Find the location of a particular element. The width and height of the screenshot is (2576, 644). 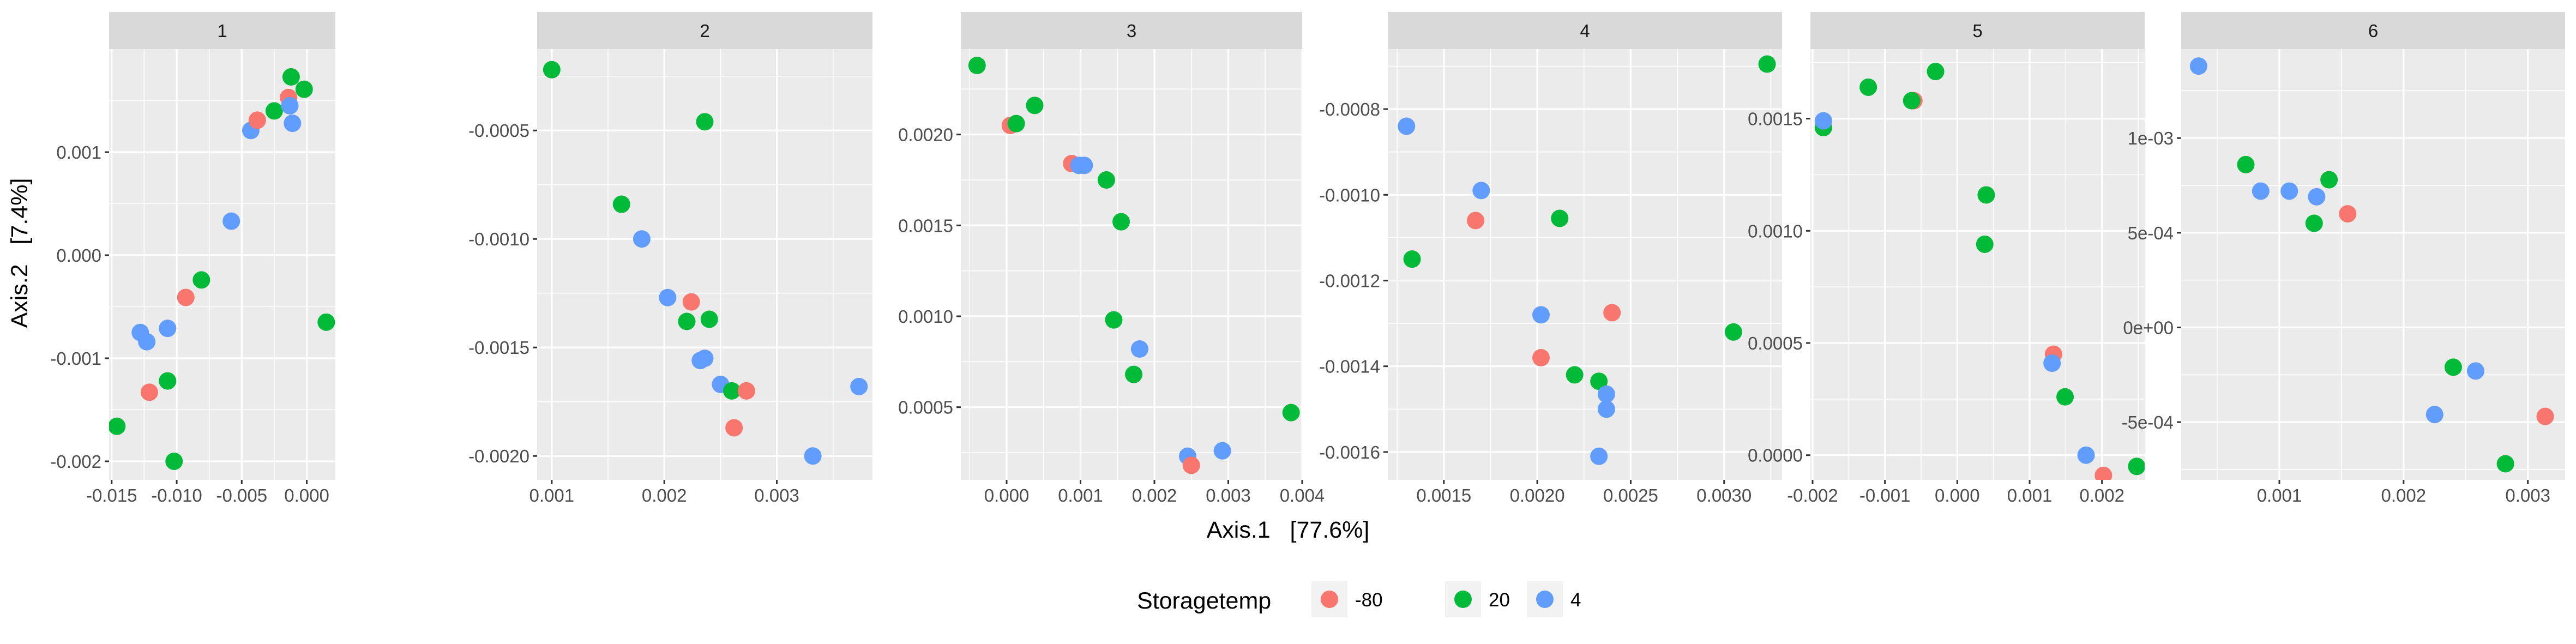

facet-strip-label: 5 is located at coordinates (1977, 31).